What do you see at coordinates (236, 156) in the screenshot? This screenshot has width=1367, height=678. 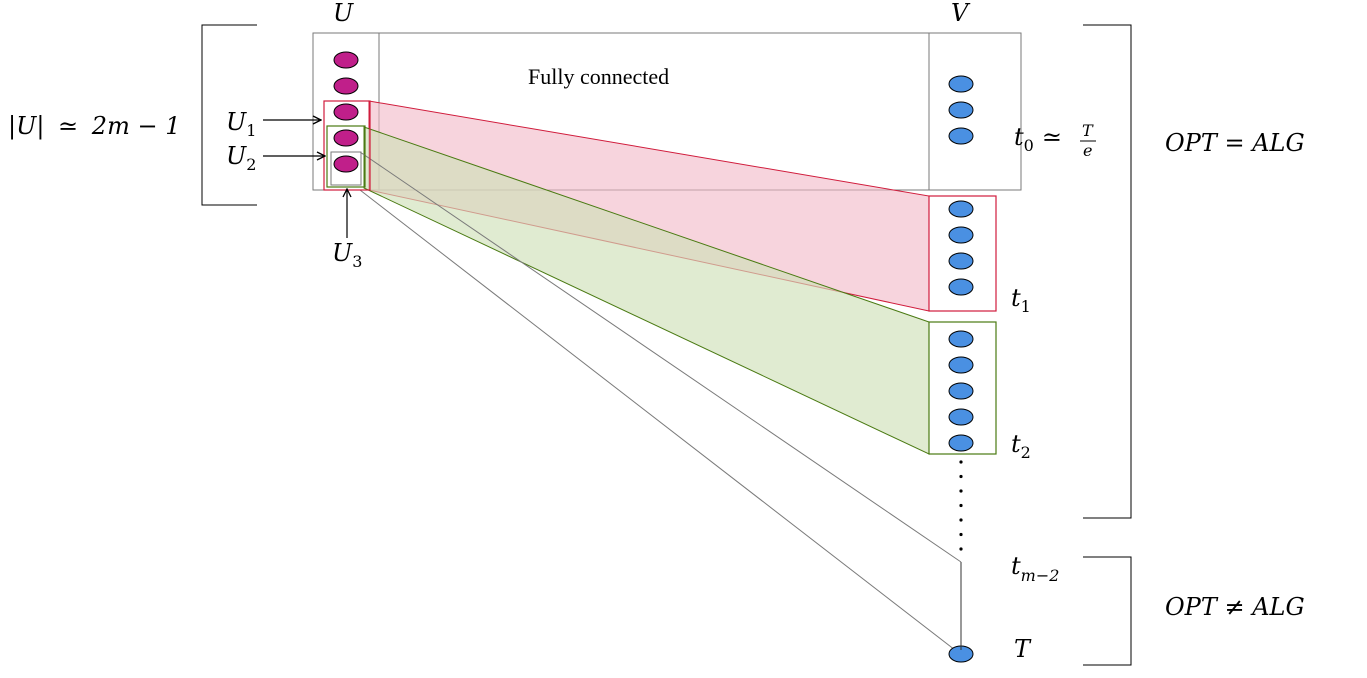 I see `u2-base: U` at bounding box center [236, 156].